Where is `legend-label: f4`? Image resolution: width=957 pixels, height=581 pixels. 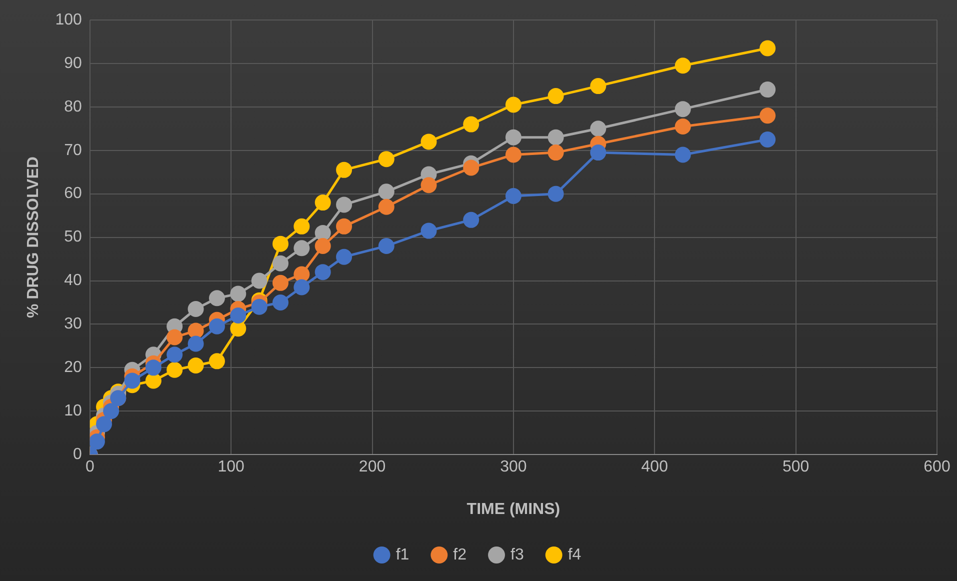 legend-label: f4 is located at coordinates (575, 555).